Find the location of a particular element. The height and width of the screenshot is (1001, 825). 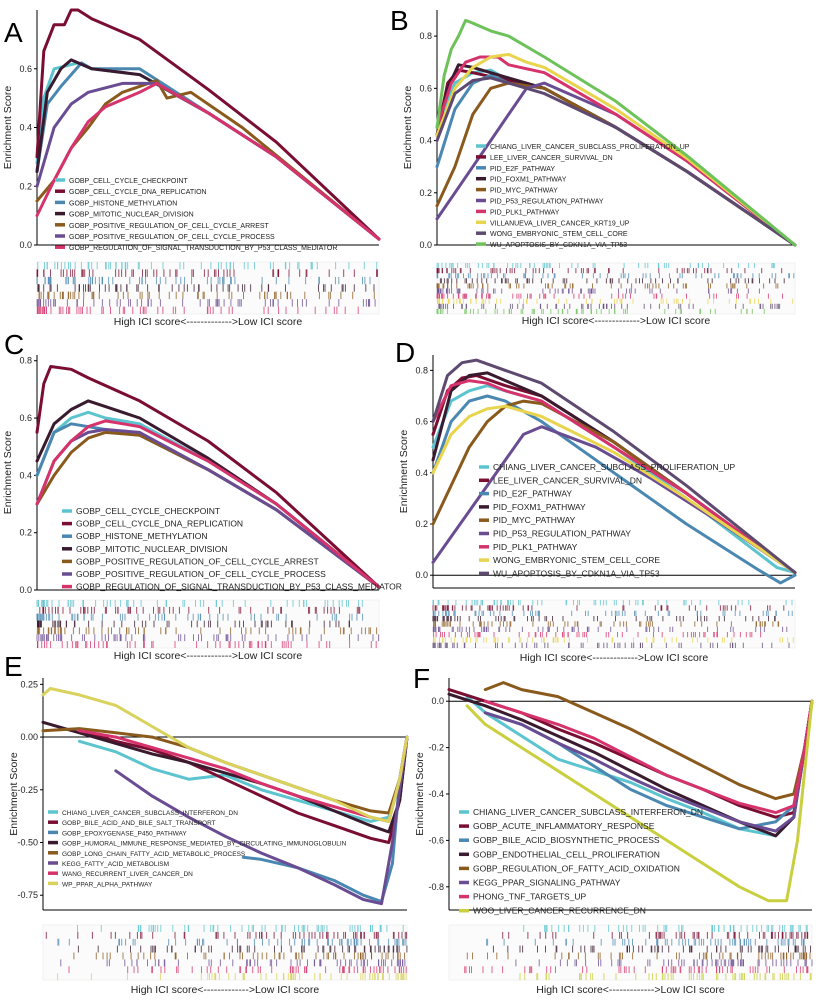

legend-label: VILLANUEVA_LIVER_CANCER_KRT19_UP is located at coordinates (560, 223).